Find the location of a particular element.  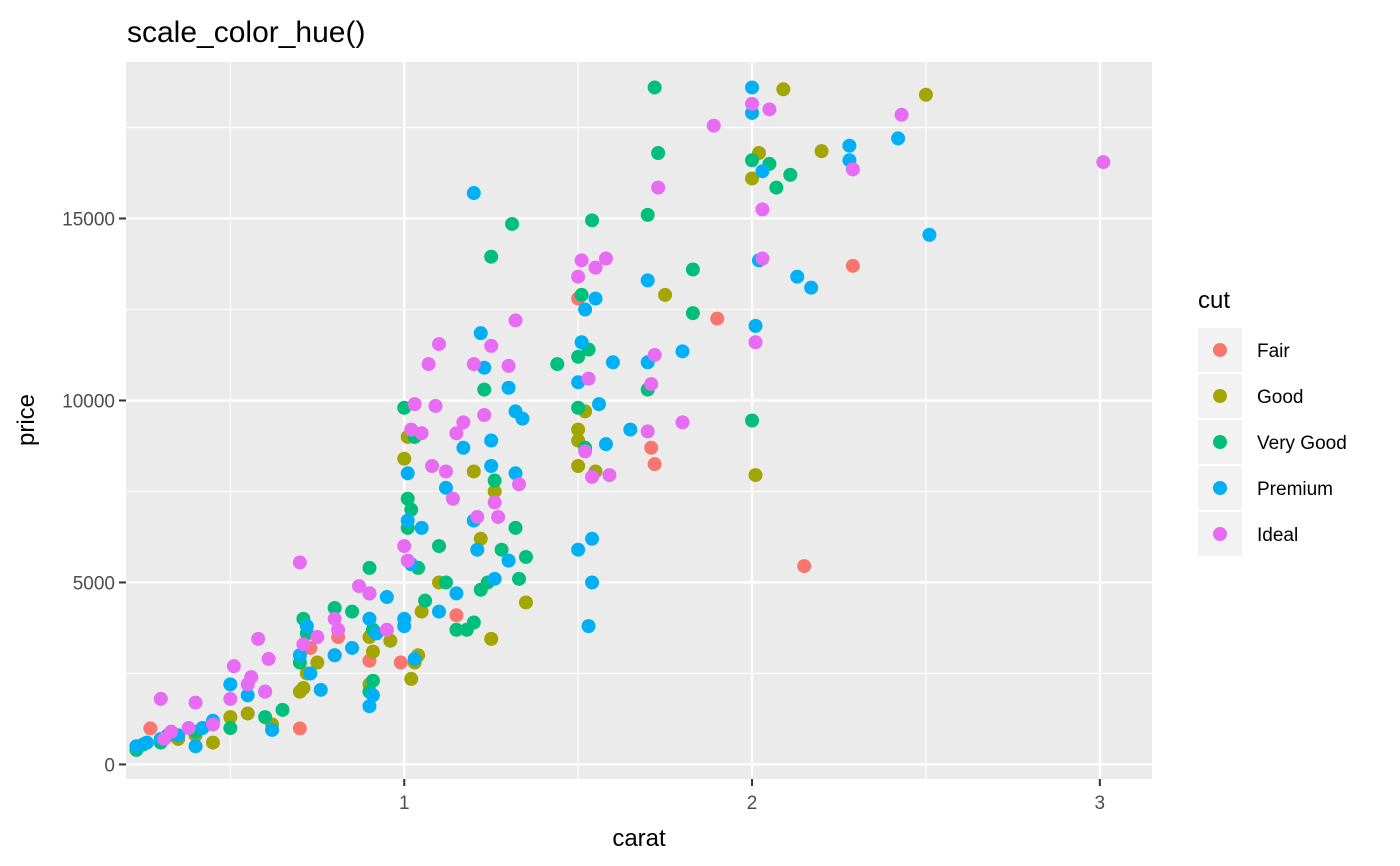

legend-label-premium: Premium is located at coordinates (1295, 489).